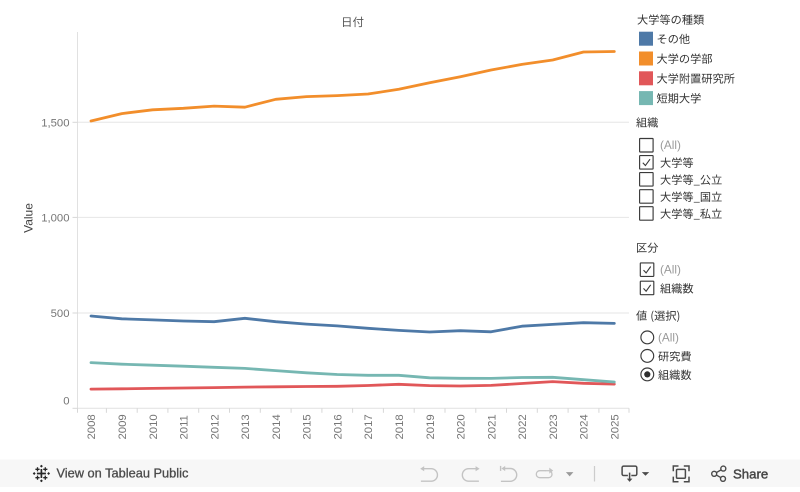 This screenshot has height=492, width=800. What do you see at coordinates (123, 426) in the screenshot?
I see `svg-text: 2009` at bounding box center [123, 426].